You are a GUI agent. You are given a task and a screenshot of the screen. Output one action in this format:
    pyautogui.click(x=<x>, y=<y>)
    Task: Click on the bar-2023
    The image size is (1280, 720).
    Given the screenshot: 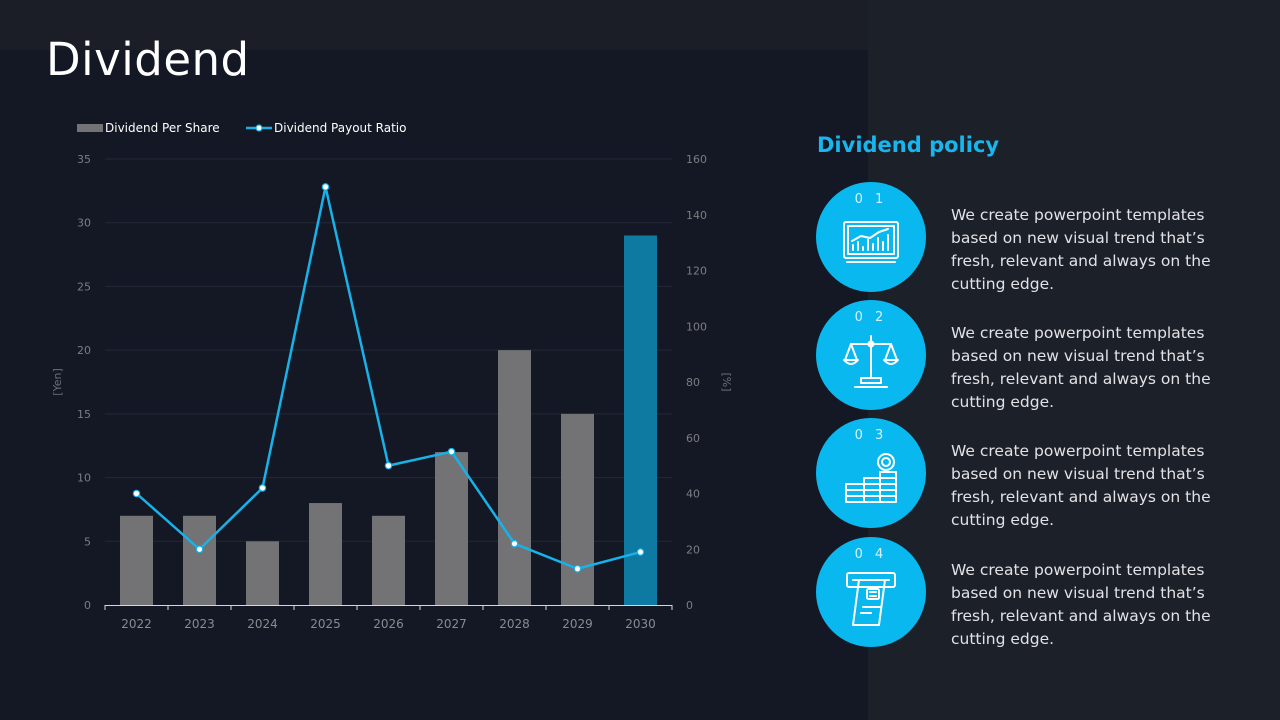 What is the action you would take?
    pyautogui.click(x=199, y=560)
    